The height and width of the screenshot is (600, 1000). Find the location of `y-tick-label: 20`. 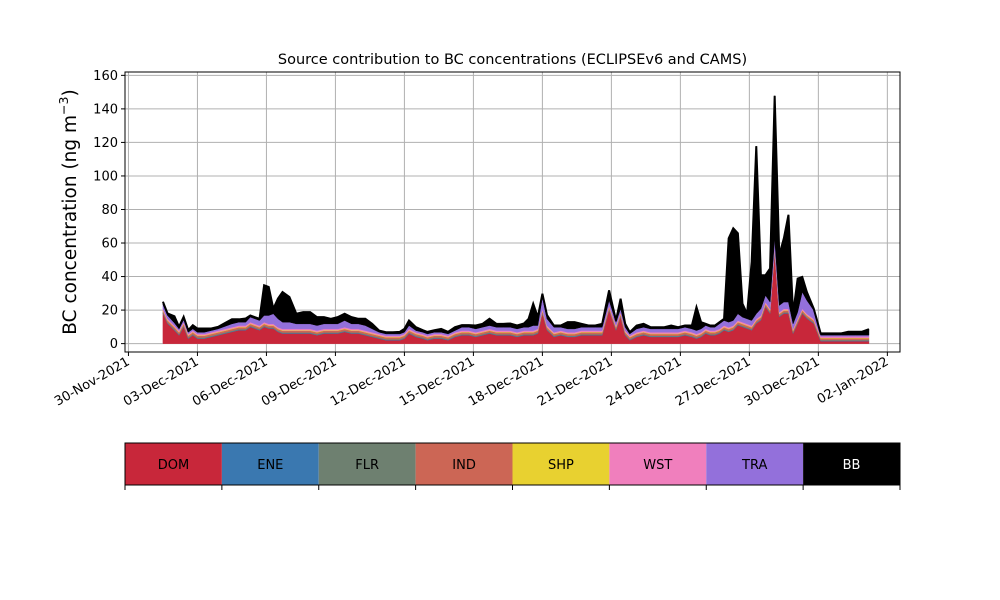

y-tick-label: 20 is located at coordinates (109, 311).